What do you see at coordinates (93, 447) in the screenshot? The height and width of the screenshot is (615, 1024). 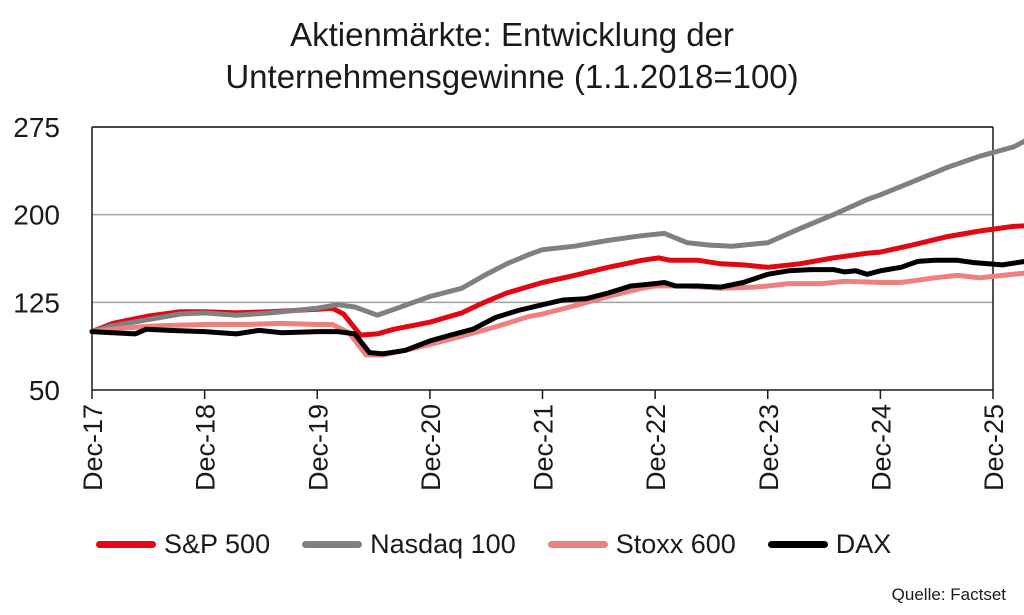 I see `x-tick-label: Dec-17` at bounding box center [93, 447].